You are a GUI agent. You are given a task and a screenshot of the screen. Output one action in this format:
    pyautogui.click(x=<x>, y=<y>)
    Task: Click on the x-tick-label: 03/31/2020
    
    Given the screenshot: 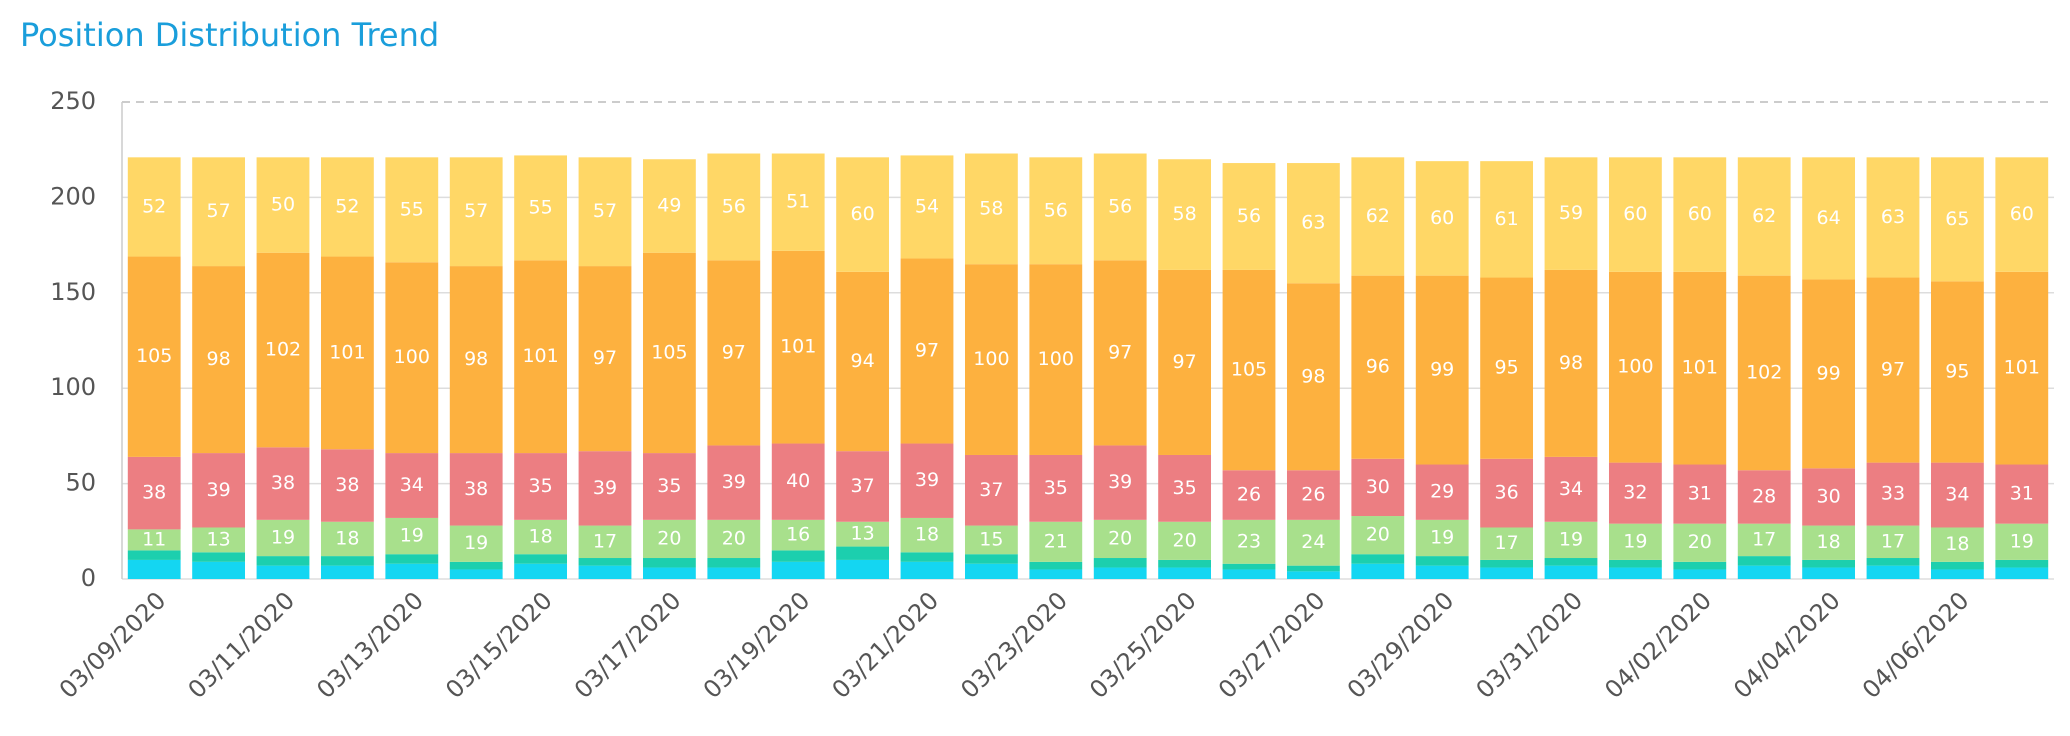 What is the action you would take?
    pyautogui.click(x=1530, y=645)
    